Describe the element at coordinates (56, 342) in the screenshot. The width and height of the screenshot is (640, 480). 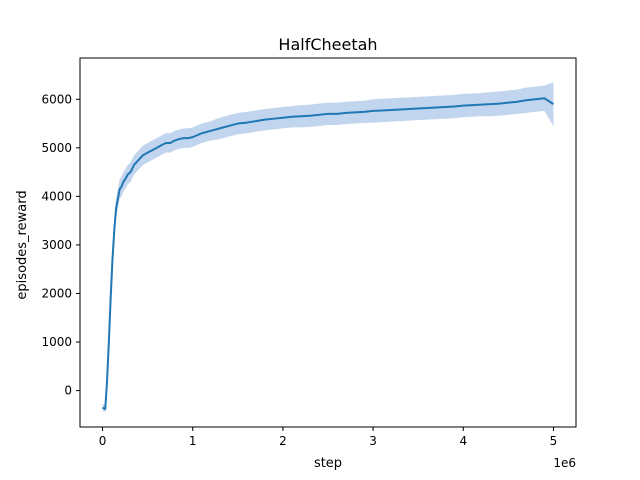
I see `y-tick-label: 1000` at that location.